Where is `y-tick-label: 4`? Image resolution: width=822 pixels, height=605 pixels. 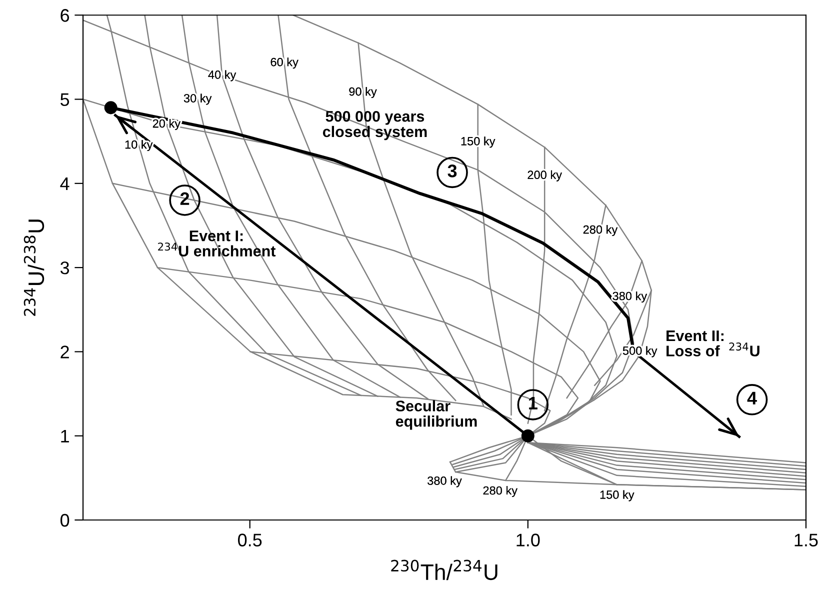
y-tick-label: 4 is located at coordinates (65, 184).